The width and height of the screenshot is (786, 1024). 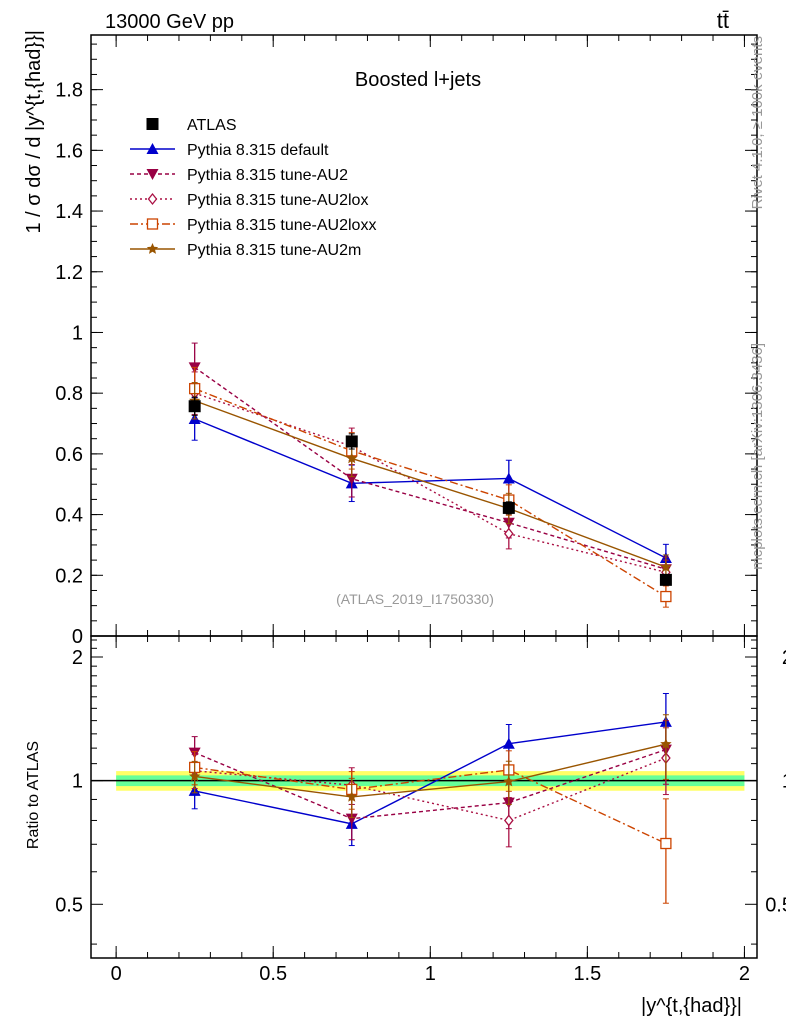 I want to click on ratio-y-tick-label-right: 0.5, so click(x=775, y=905).